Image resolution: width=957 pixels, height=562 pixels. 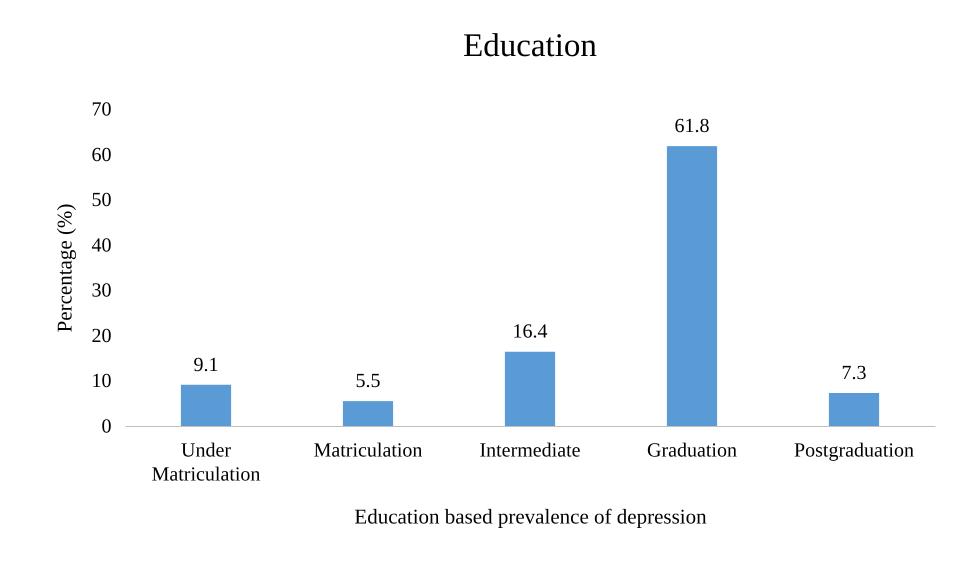 What do you see at coordinates (102, 381) in the screenshot?
I see `y-tick-label: 10` at bounding box center [102, 381].